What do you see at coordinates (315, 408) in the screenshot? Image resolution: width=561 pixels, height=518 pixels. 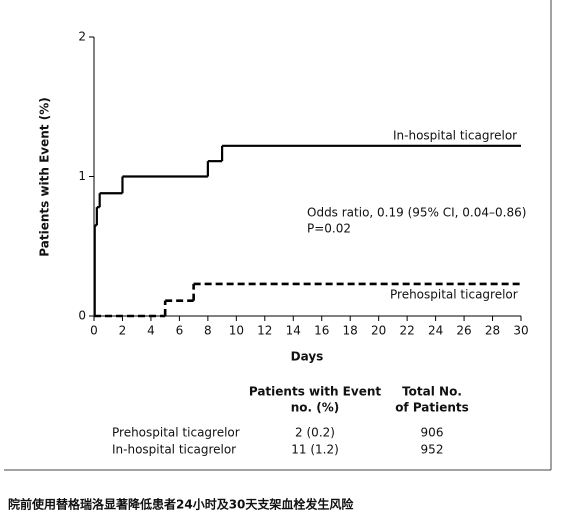 I see `table-header: no. (%)` at bounding box center [315, 408].